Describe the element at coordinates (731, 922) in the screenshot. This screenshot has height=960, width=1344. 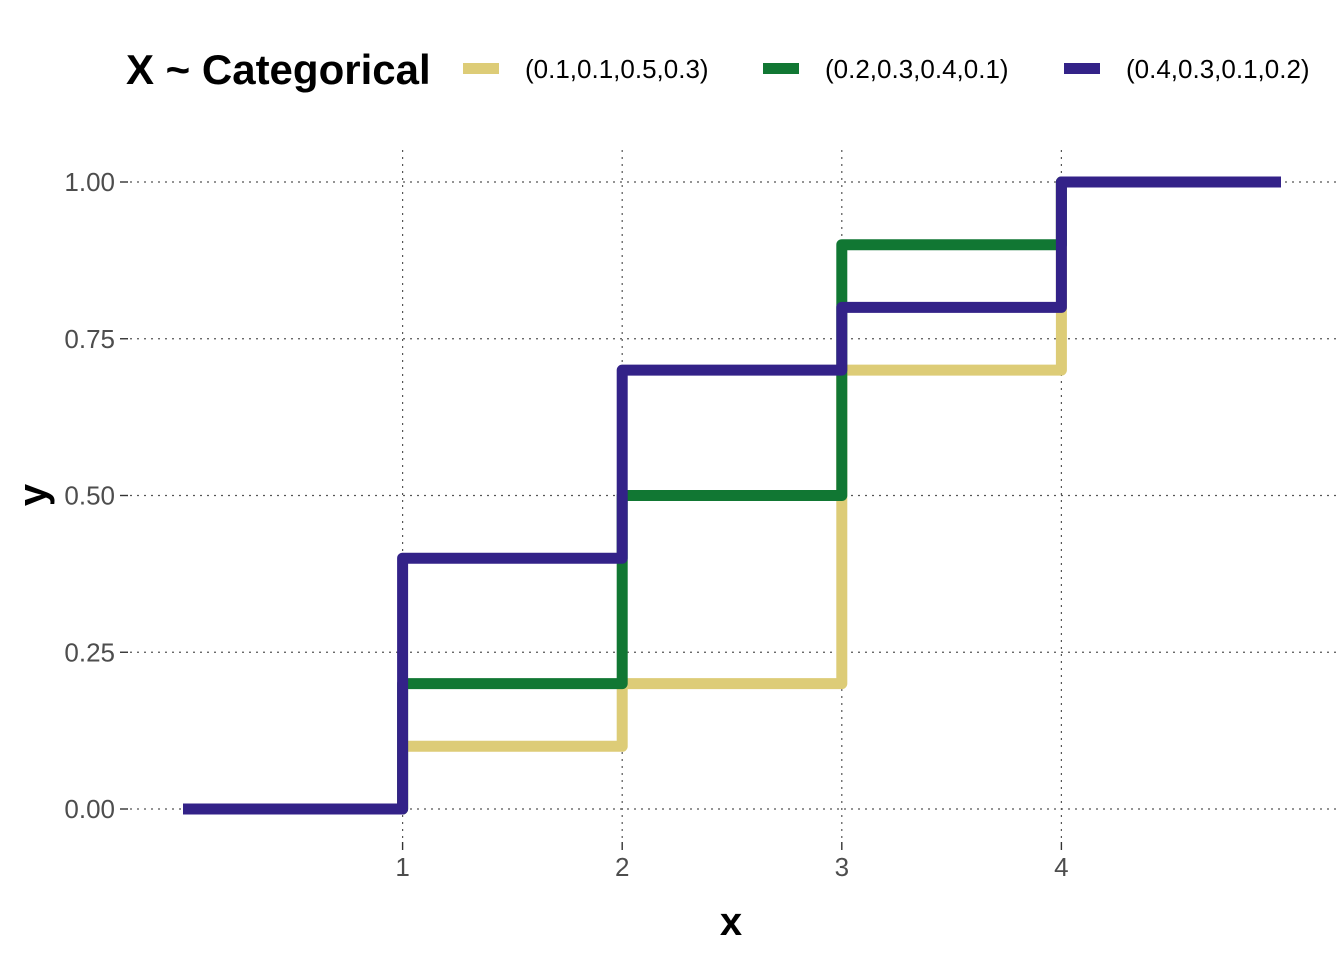
I see `x-axis-title: x` at that location.